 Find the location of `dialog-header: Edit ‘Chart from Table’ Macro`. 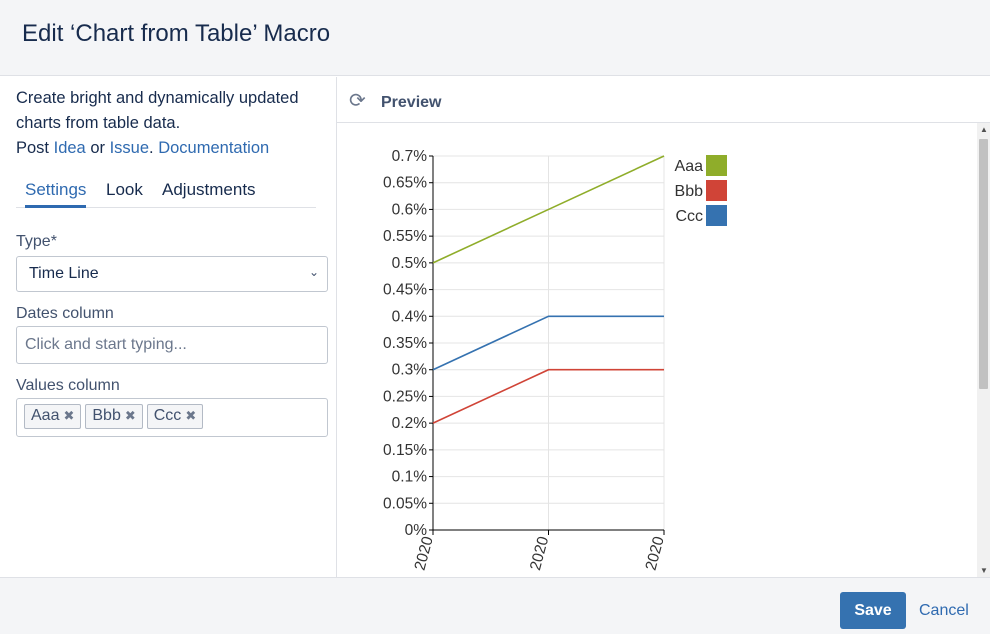

dialog-header: Edit ‘Chart from Table’ Macro is located at coordinates (495, 38).